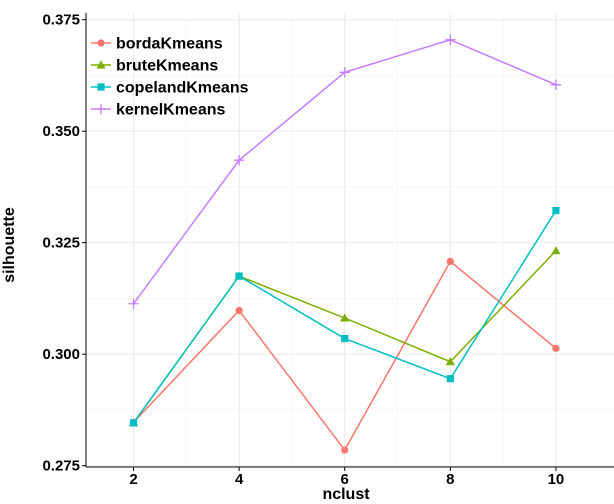  I want to click on legend-label: bordaKmeans, so click(169, 44).